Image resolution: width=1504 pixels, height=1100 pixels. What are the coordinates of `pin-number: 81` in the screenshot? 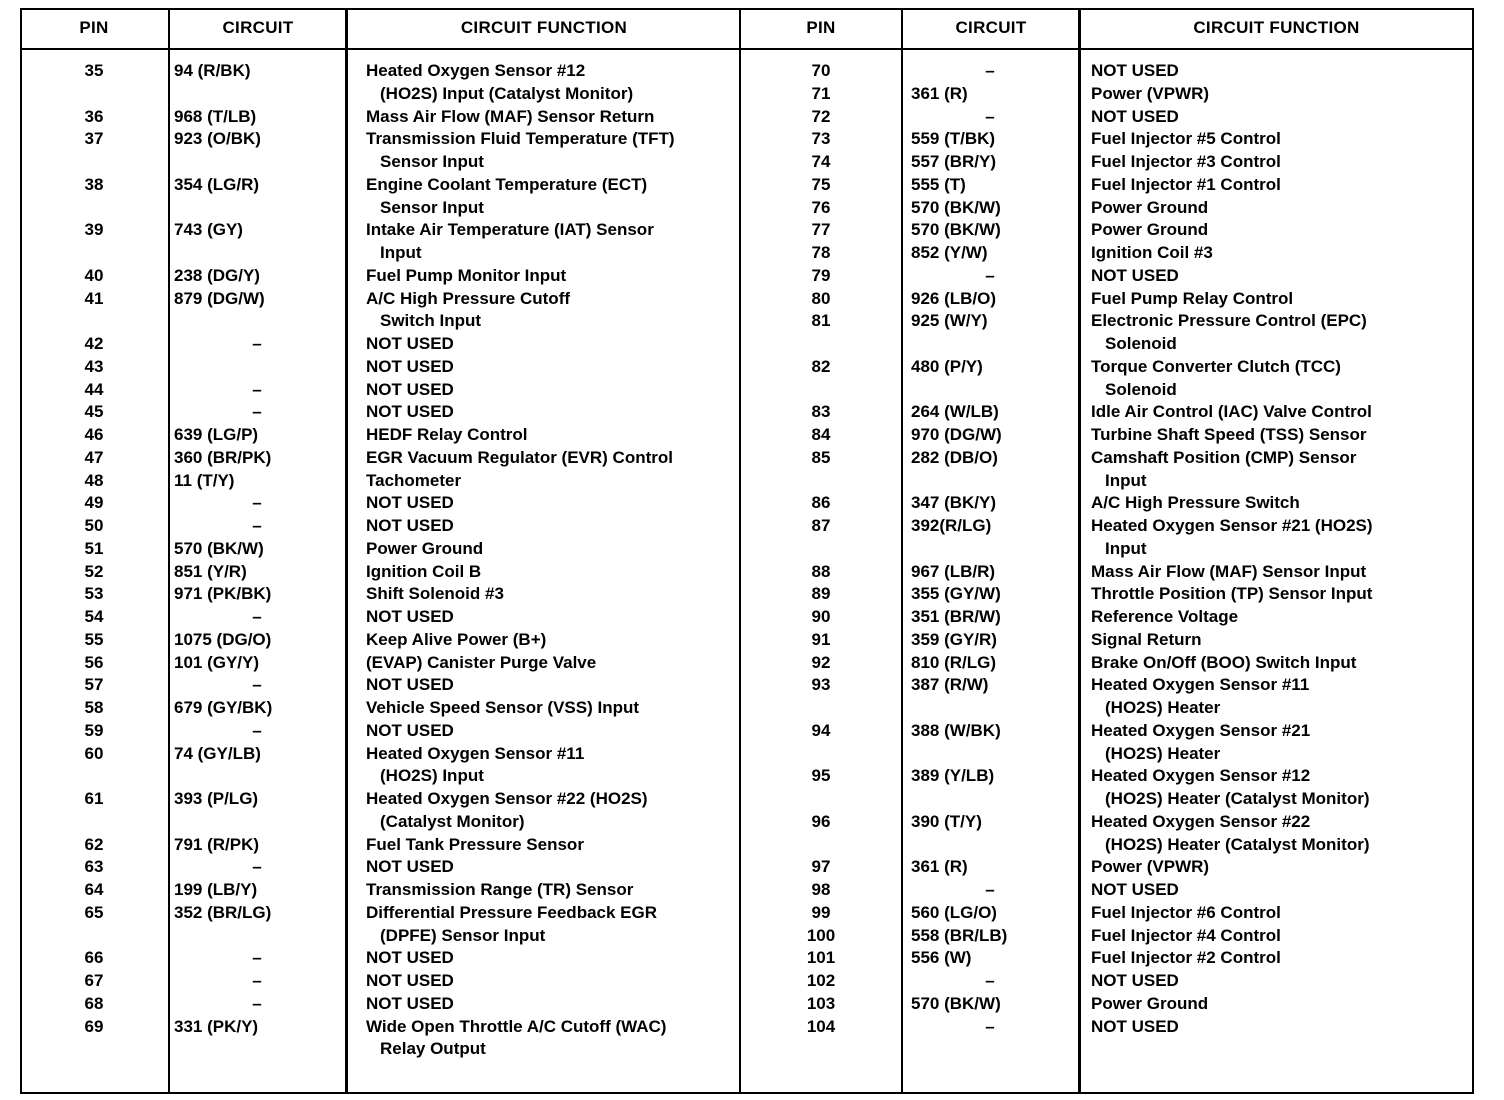 It's located at (821, 321).